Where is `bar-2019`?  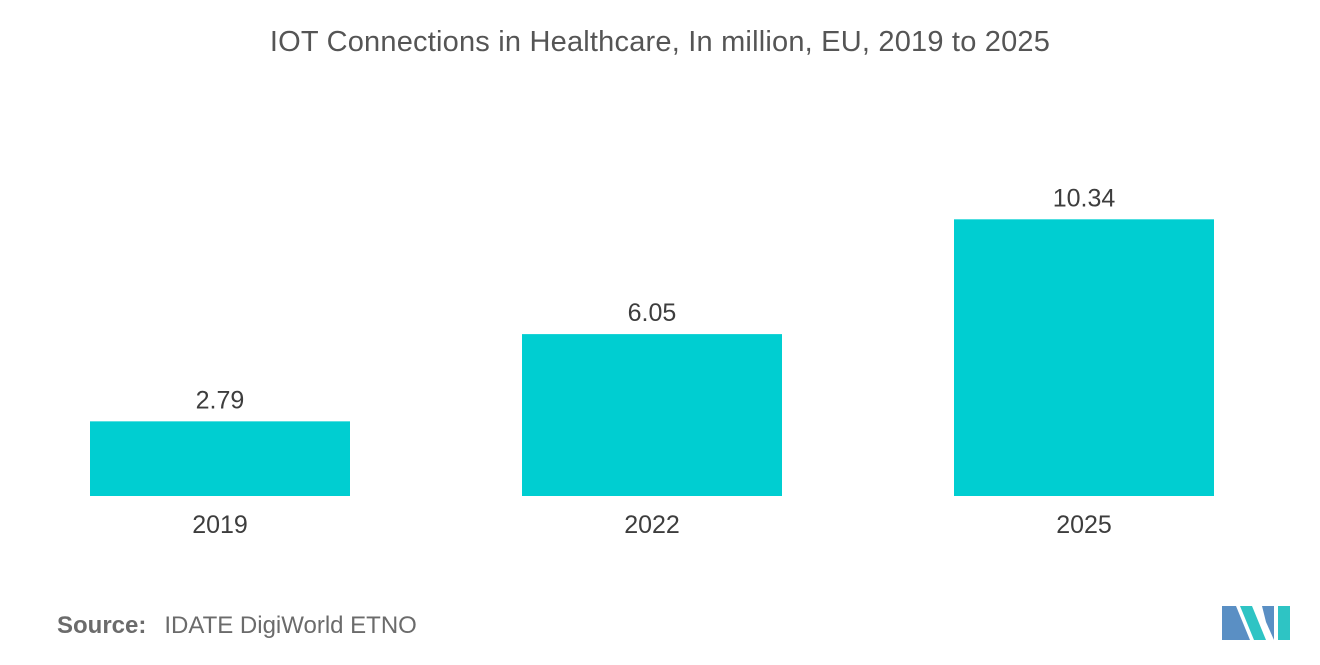
bar-2019 is located at coordinates (220, 458).